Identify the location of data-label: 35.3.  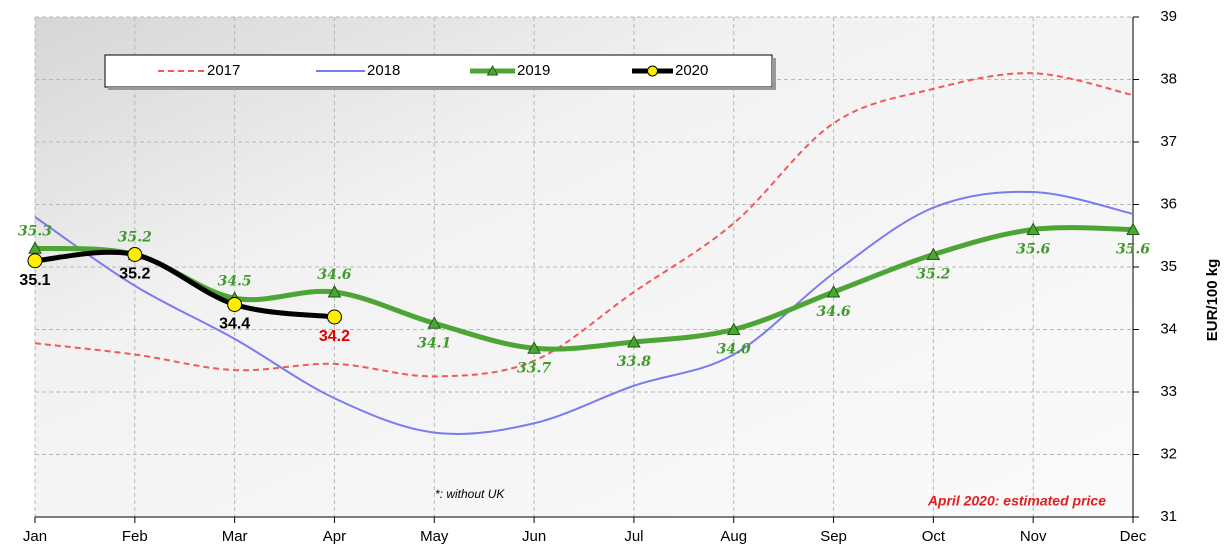
(35, 231).